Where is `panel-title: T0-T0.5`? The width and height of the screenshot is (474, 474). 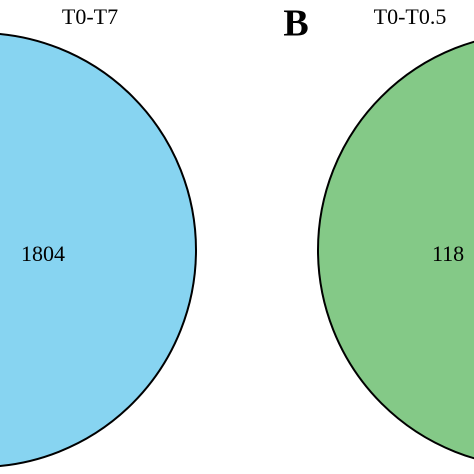 panel-title: T0-T0.5 is located at coordinates (410, 16).